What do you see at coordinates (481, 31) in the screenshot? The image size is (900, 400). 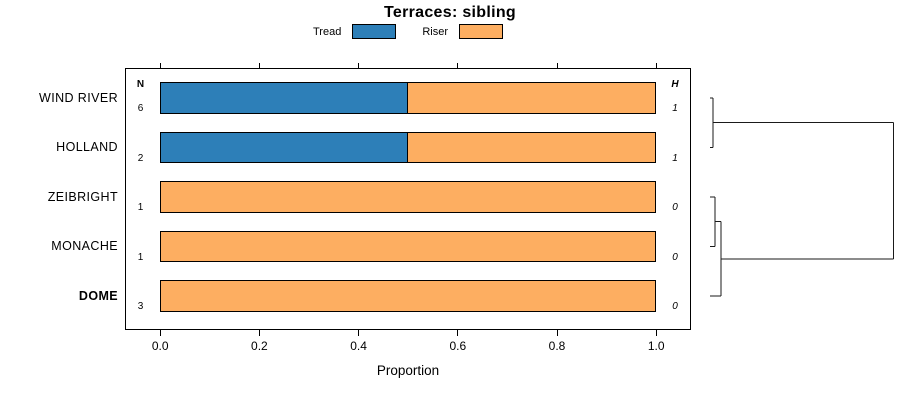 I see `legend-swatch-riser-icon` at bounding box center [481, 31].